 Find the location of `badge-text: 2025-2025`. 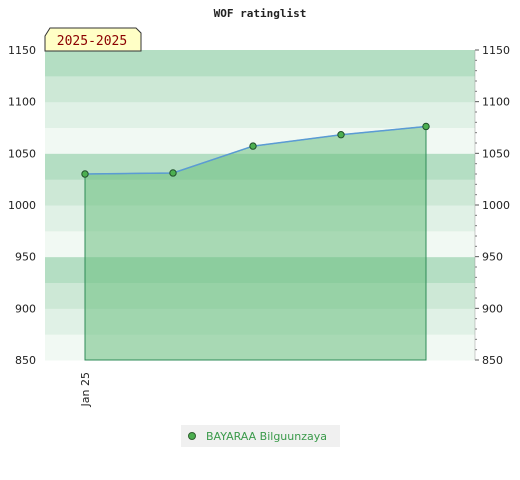

badge-text: 2025-2025 is located at coordinates (92, 41).